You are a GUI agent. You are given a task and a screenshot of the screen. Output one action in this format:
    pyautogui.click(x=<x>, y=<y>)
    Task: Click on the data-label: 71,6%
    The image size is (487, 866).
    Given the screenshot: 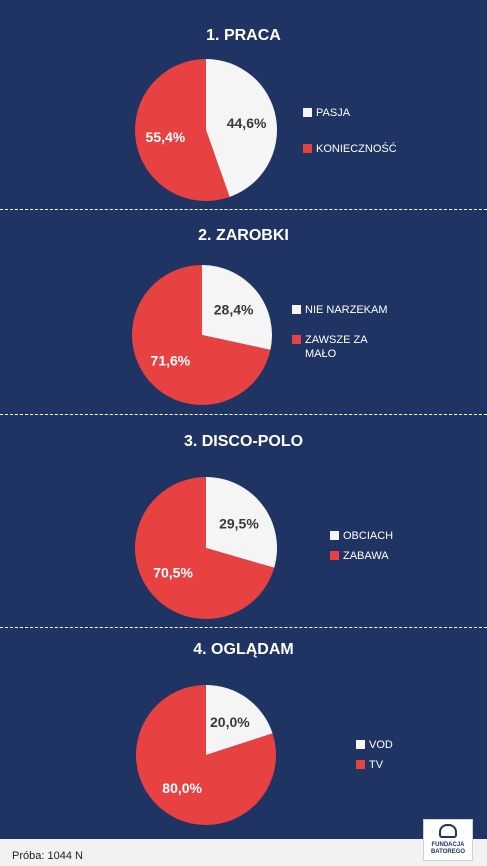 What is the action you would take?
    pyautogui.click(x=171, y=360)
    